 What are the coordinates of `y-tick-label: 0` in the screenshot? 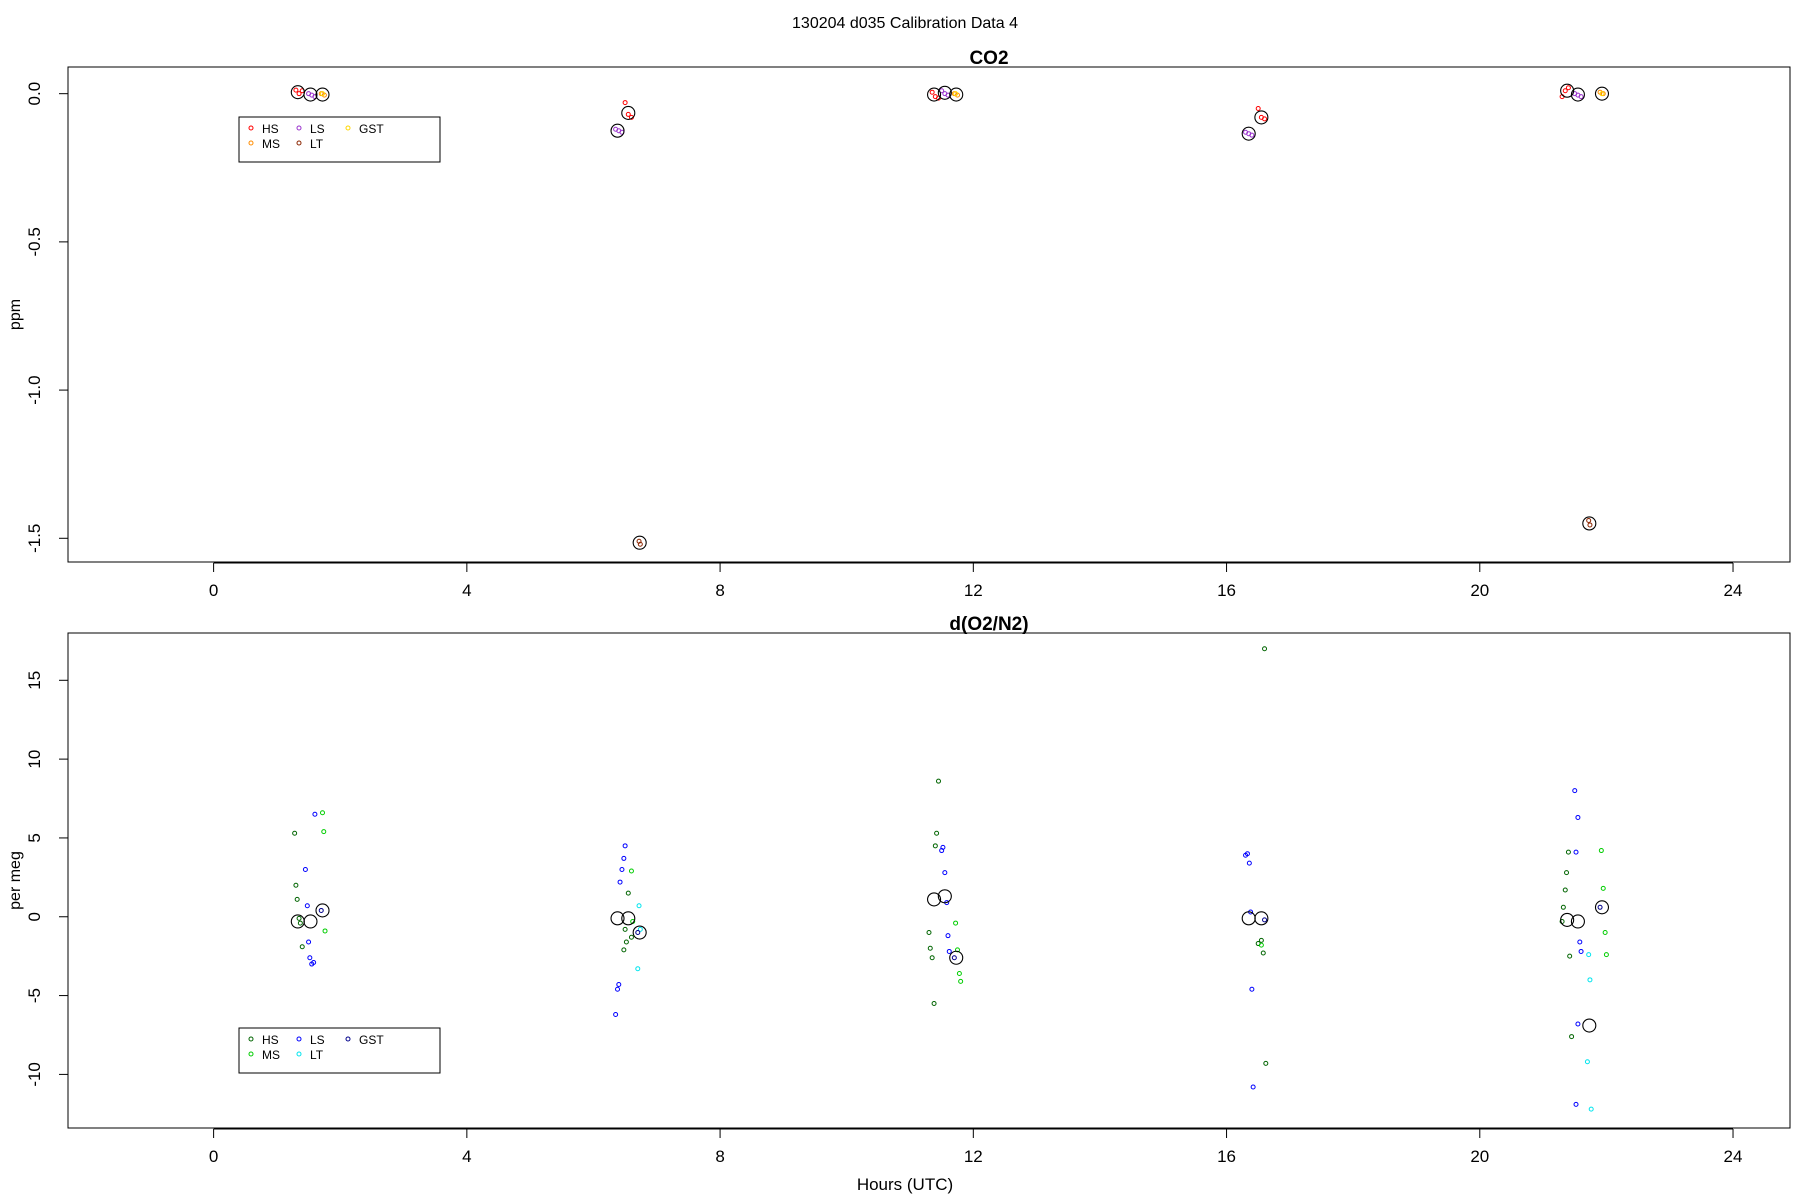 It's located at (34, 916).